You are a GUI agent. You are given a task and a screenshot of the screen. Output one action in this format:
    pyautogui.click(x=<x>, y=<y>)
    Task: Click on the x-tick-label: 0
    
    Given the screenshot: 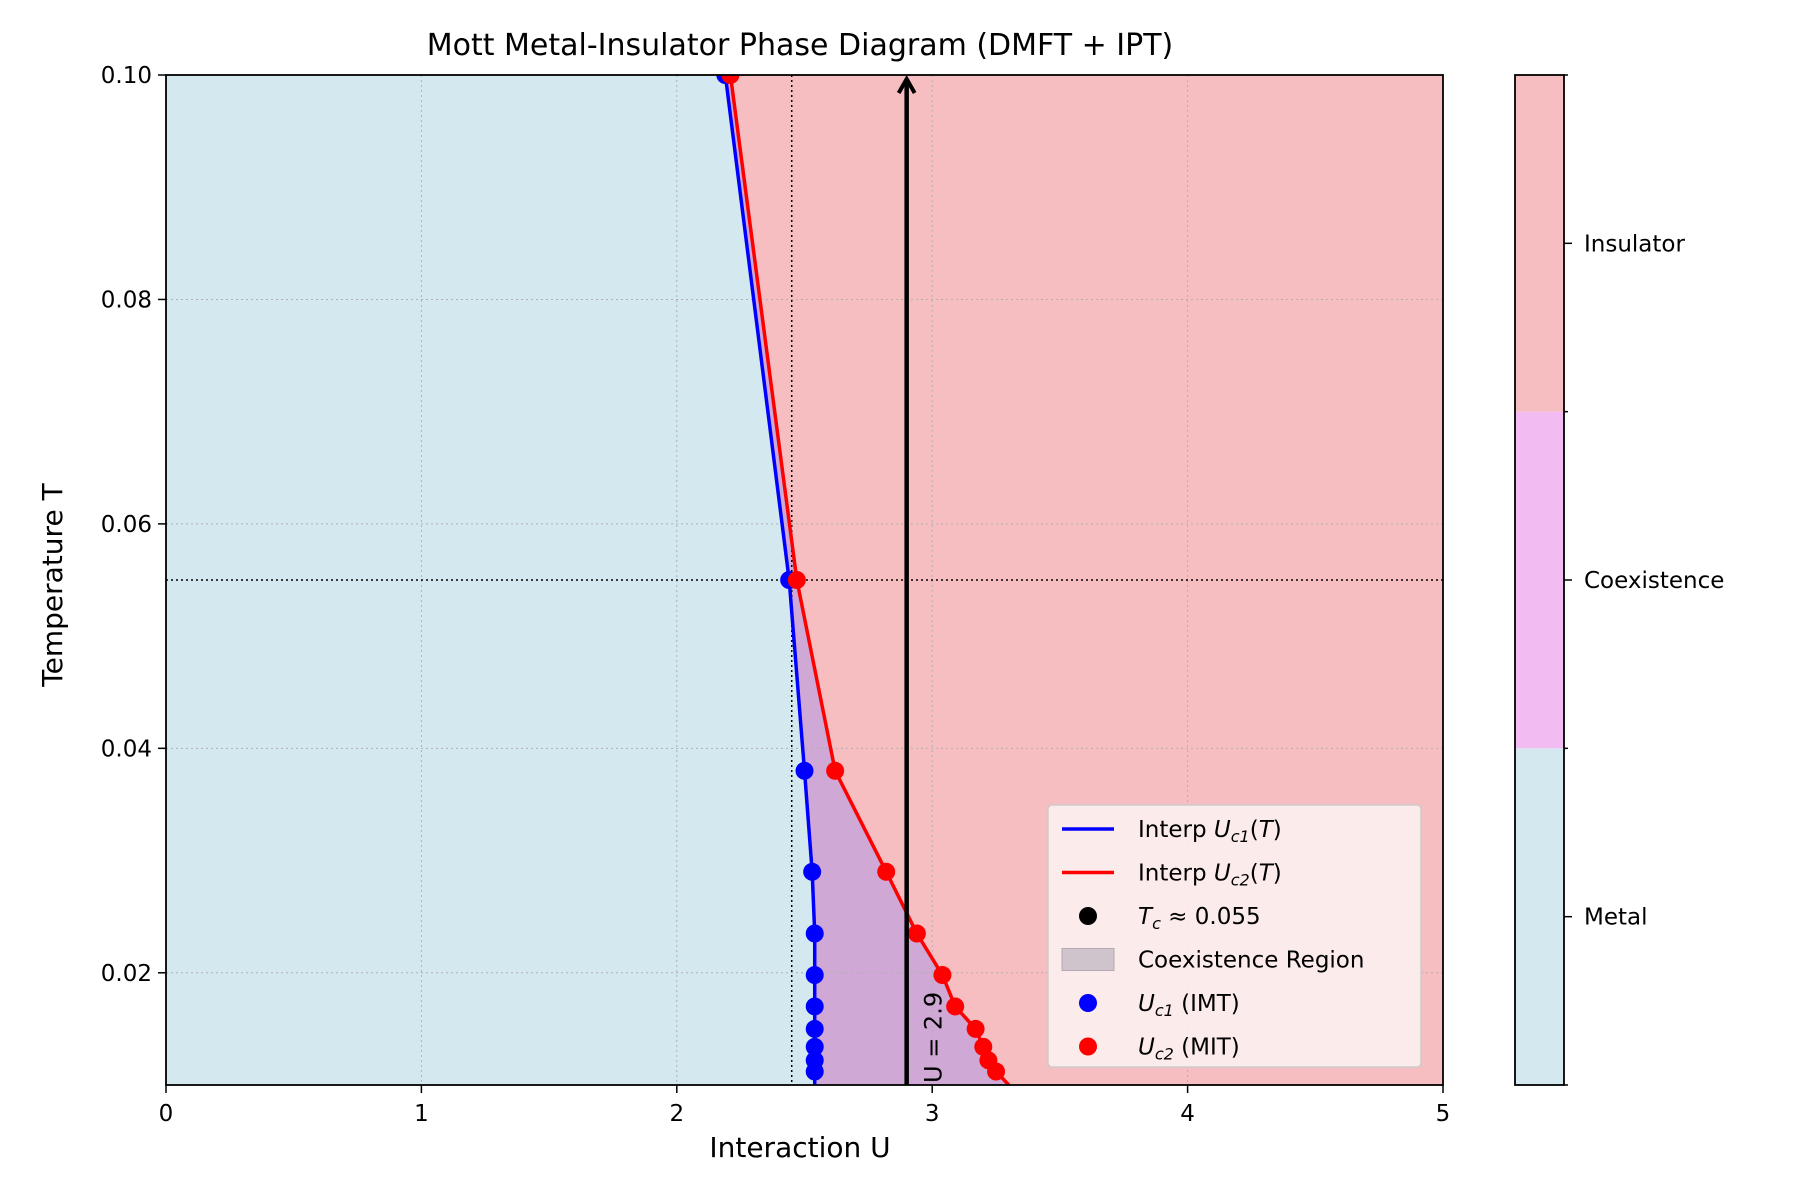 What is the action you would take?
    pyautogui.click(x=166, y=1114)
    